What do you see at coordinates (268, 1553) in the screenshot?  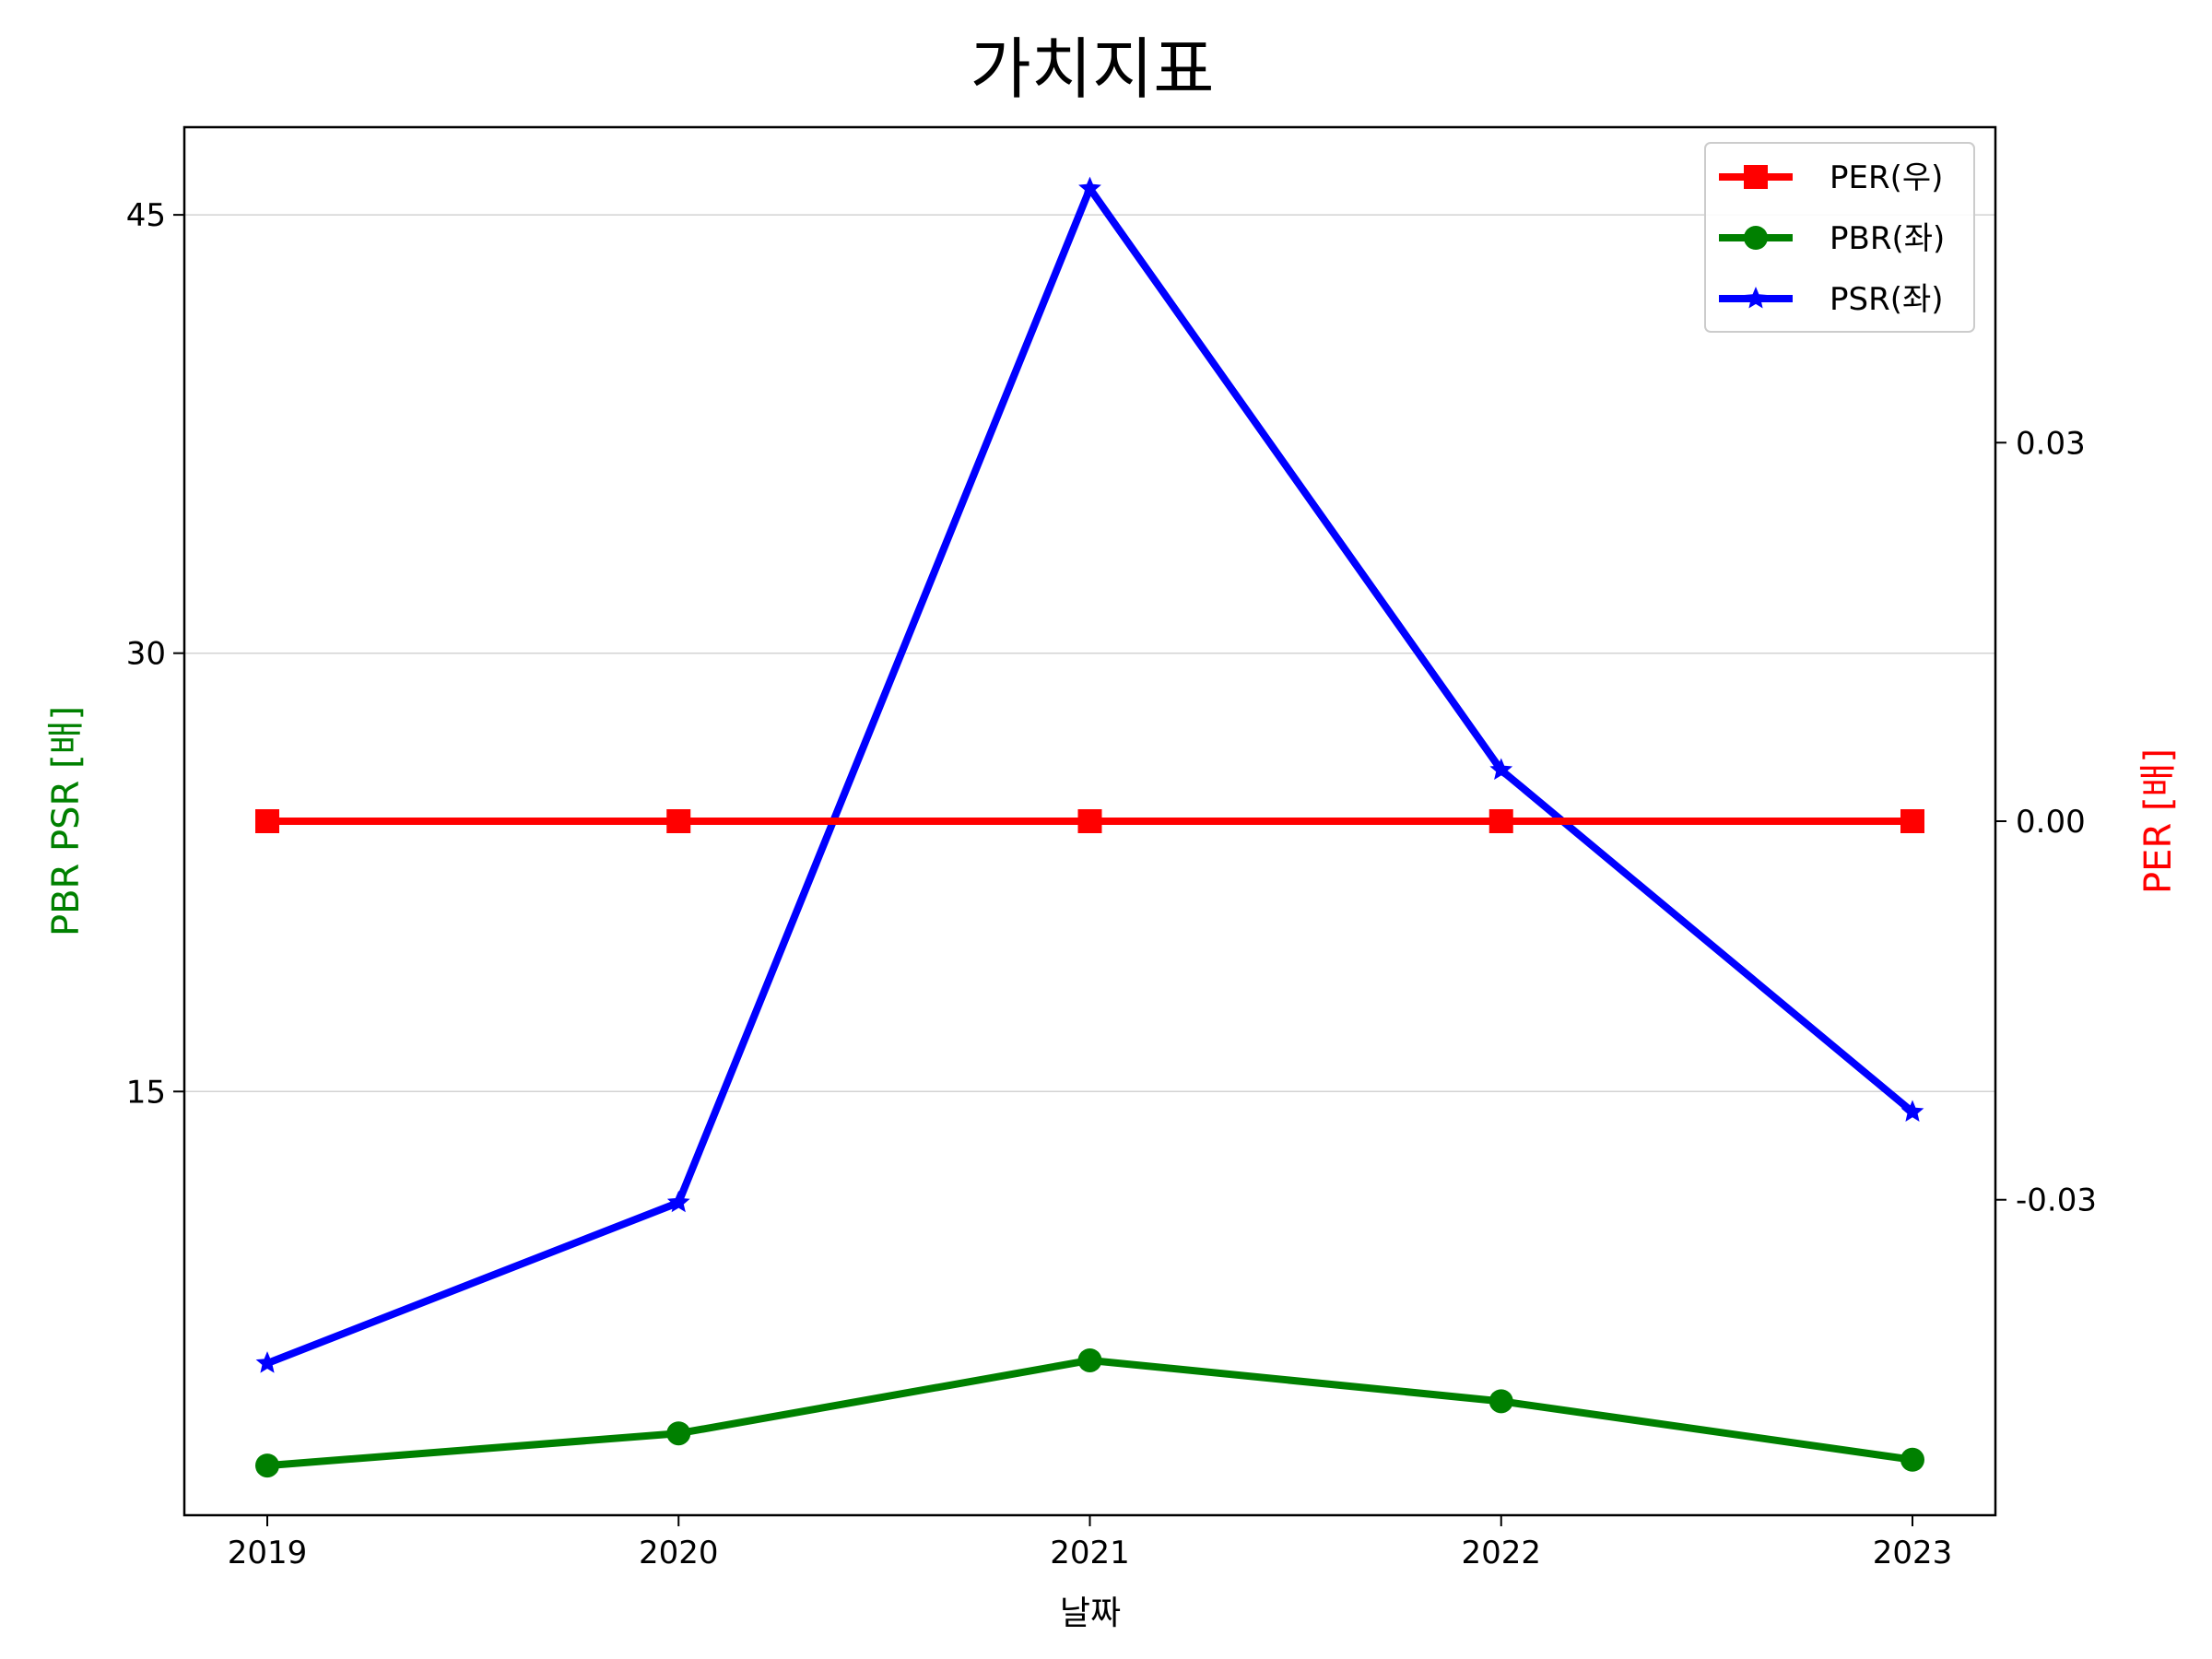 I see `x-tick-label: 2019` at bounding box center [268, 1553].